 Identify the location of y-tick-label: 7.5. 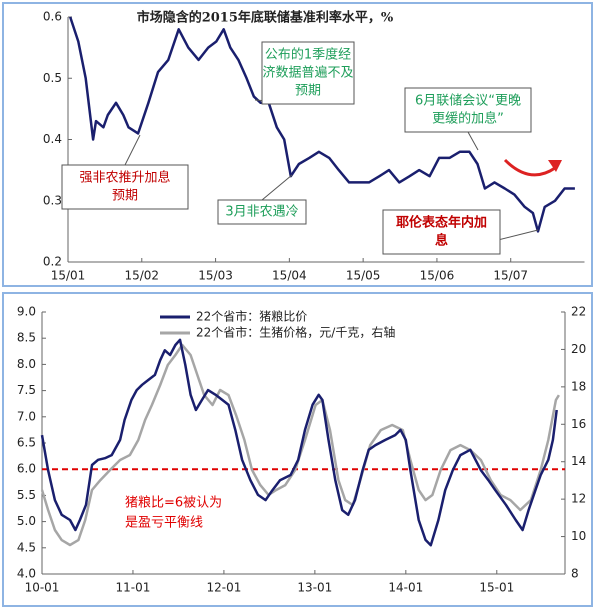
(26, 390).